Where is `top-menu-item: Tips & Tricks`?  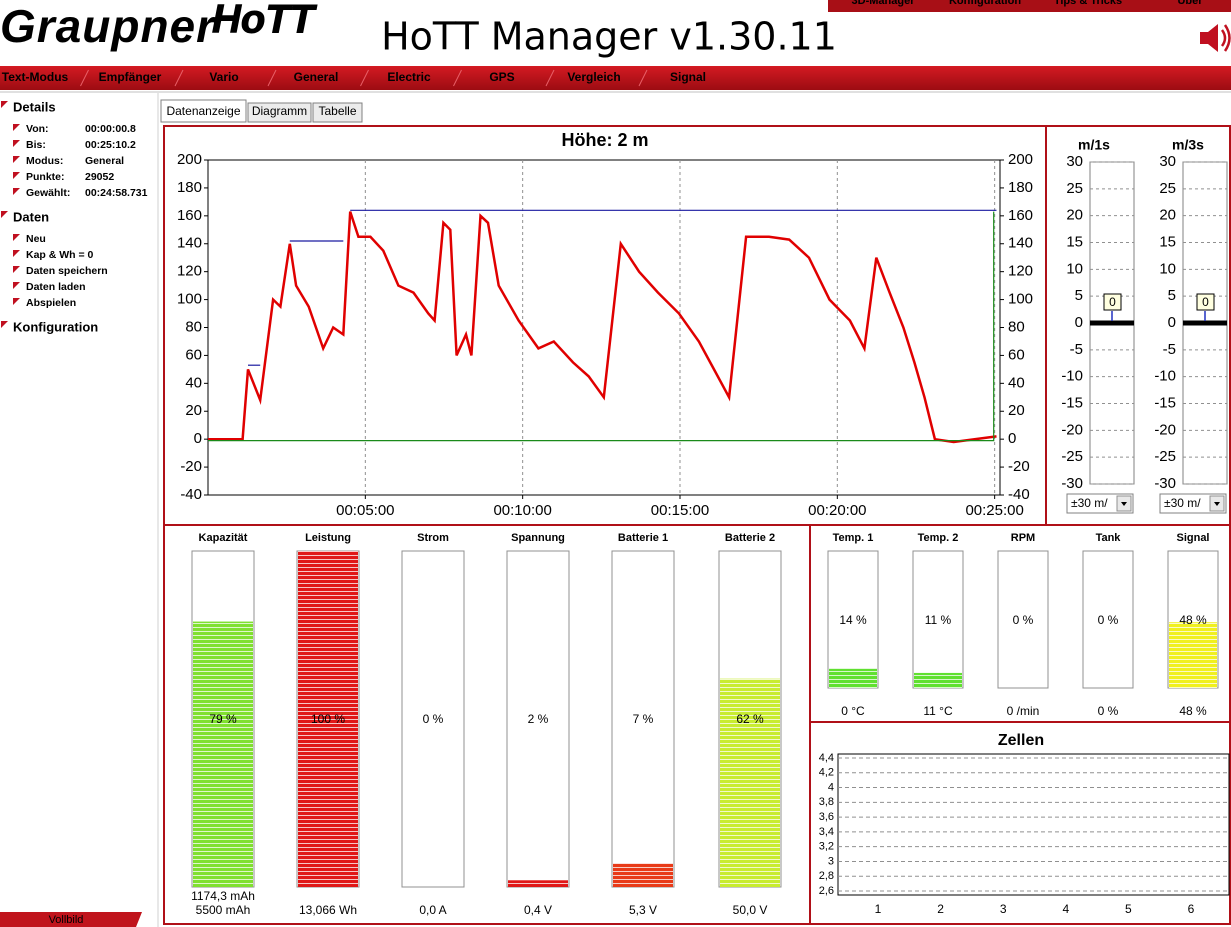 top-menu-item: Tips & Tricks is located at coordinates (1088, 3).